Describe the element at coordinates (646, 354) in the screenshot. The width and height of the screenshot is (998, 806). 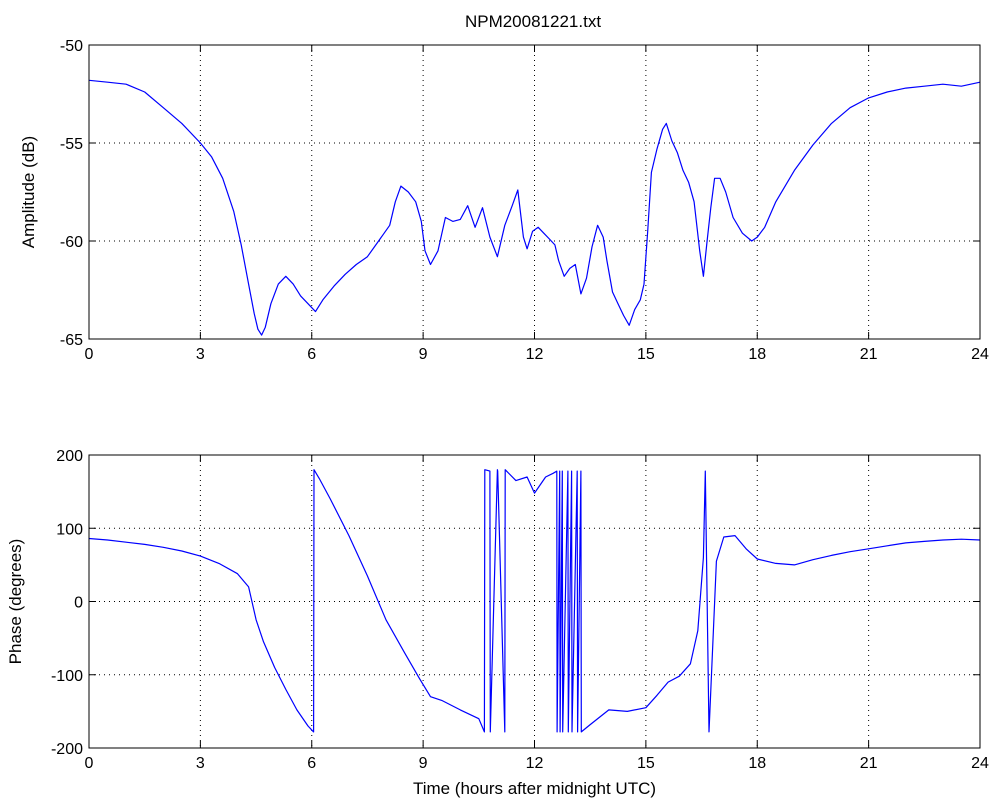
I see `amplitude-xtick-label: 15` at that location.